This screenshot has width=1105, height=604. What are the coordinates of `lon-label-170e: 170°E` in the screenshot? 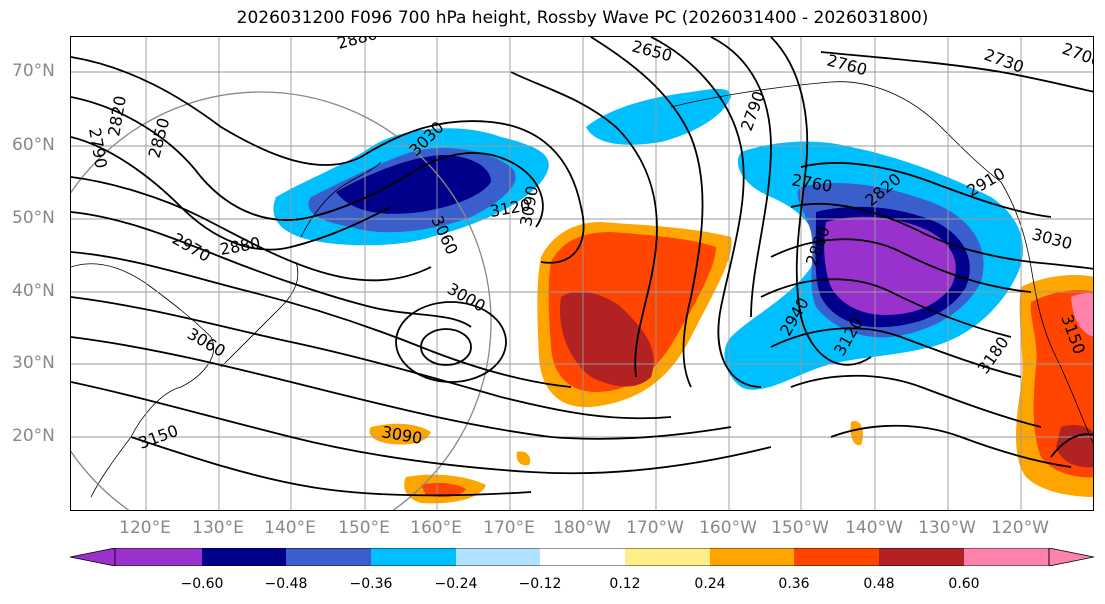 It's located at (509, 528).